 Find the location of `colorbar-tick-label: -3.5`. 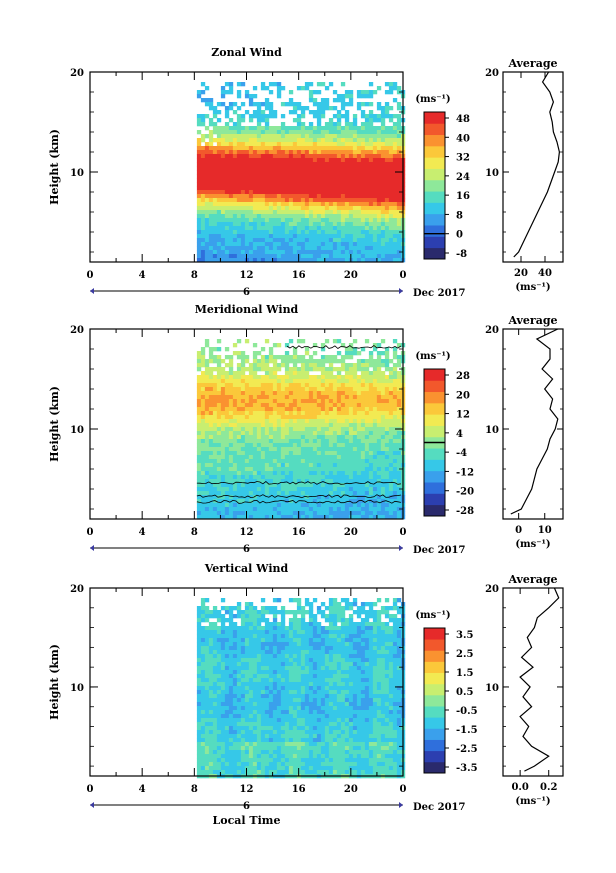

colorbar-tick-label: -3.5 is located at coordinates (467, 768).